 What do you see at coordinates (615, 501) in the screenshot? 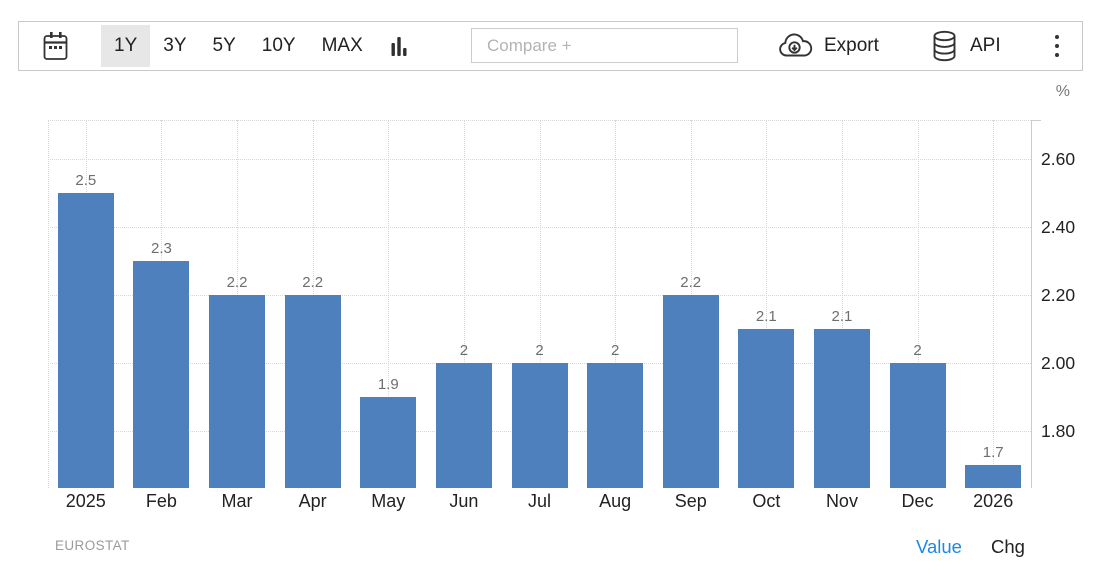
I see `x-axis-label: Aug` at bounding box center [615, 501].